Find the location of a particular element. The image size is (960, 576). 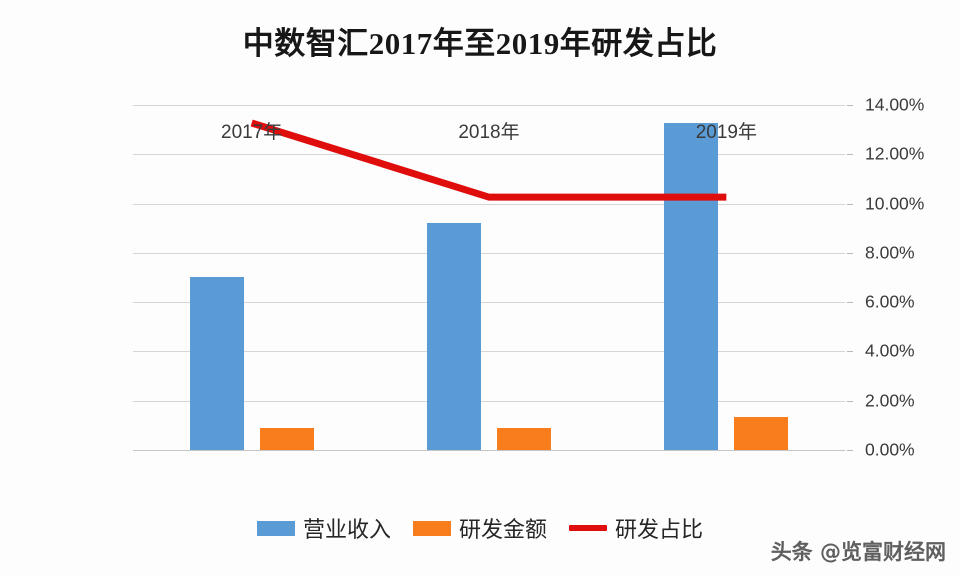

chart-legend: 营业收入 研发金额 研发占比 is located at coordinates (480, 528).